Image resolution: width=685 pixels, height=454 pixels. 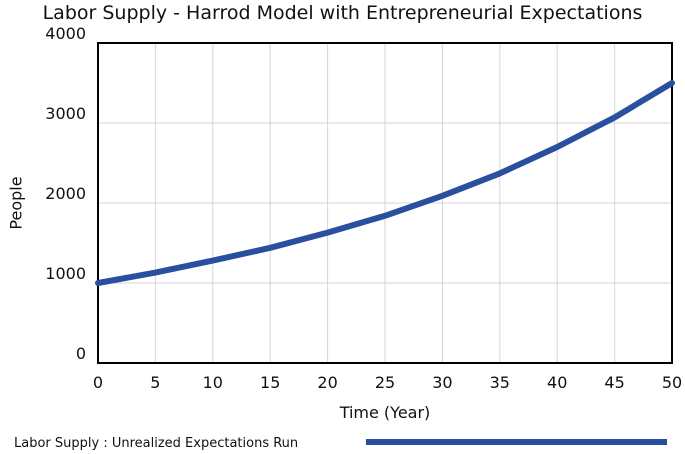 I want to click on x-tick-label: 45, so click(x=614, y=382).